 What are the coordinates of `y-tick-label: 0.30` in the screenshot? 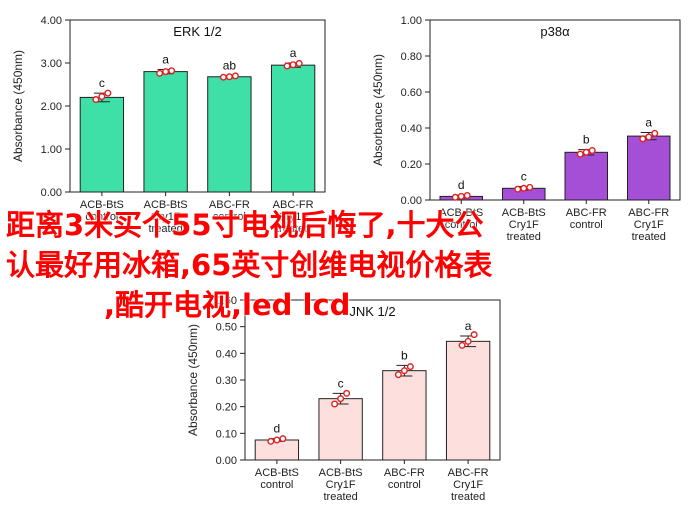 It's located at (226, 381).